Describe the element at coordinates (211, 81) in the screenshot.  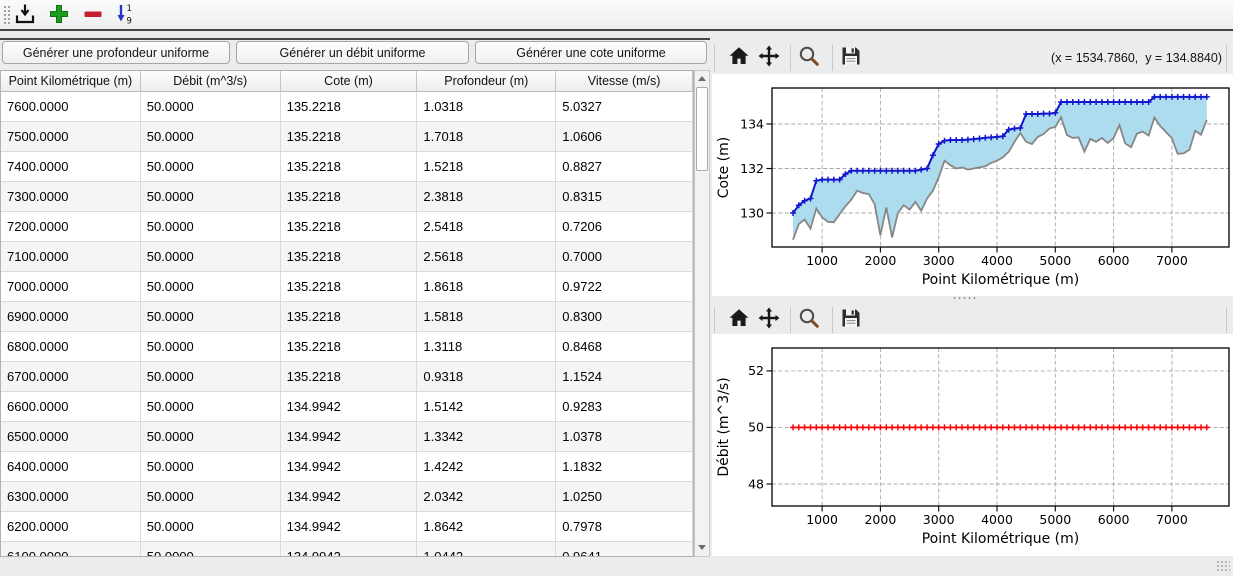
I see `column-header: Débit (m^3/s)` at that location.